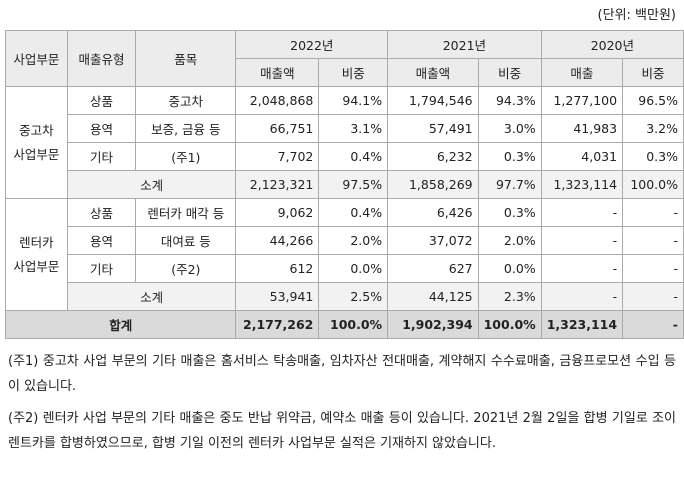 The width and height of the screenshot is (684, 479). Describe the element at coordinates (186, 128) in the screenshot. I see `item-cell: 보증, 금융 등` at that location.